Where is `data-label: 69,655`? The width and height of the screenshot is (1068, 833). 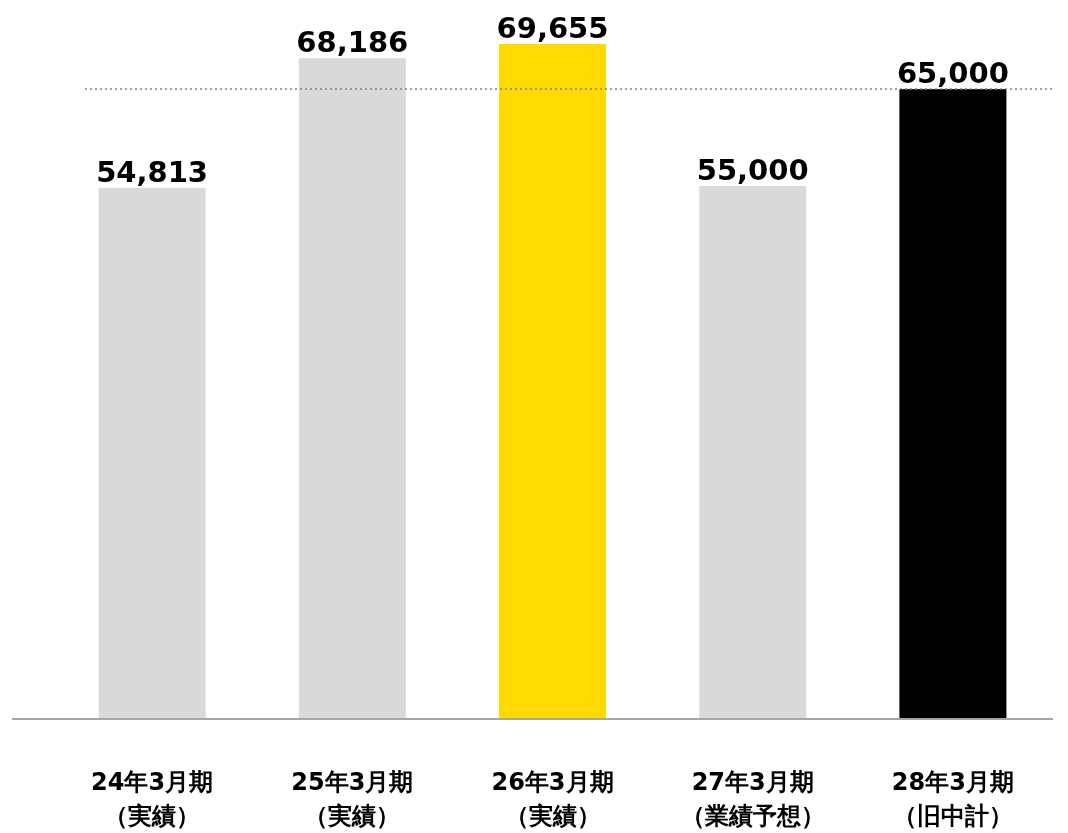
data-label: 69,655 is located at coordinates (552, 28).